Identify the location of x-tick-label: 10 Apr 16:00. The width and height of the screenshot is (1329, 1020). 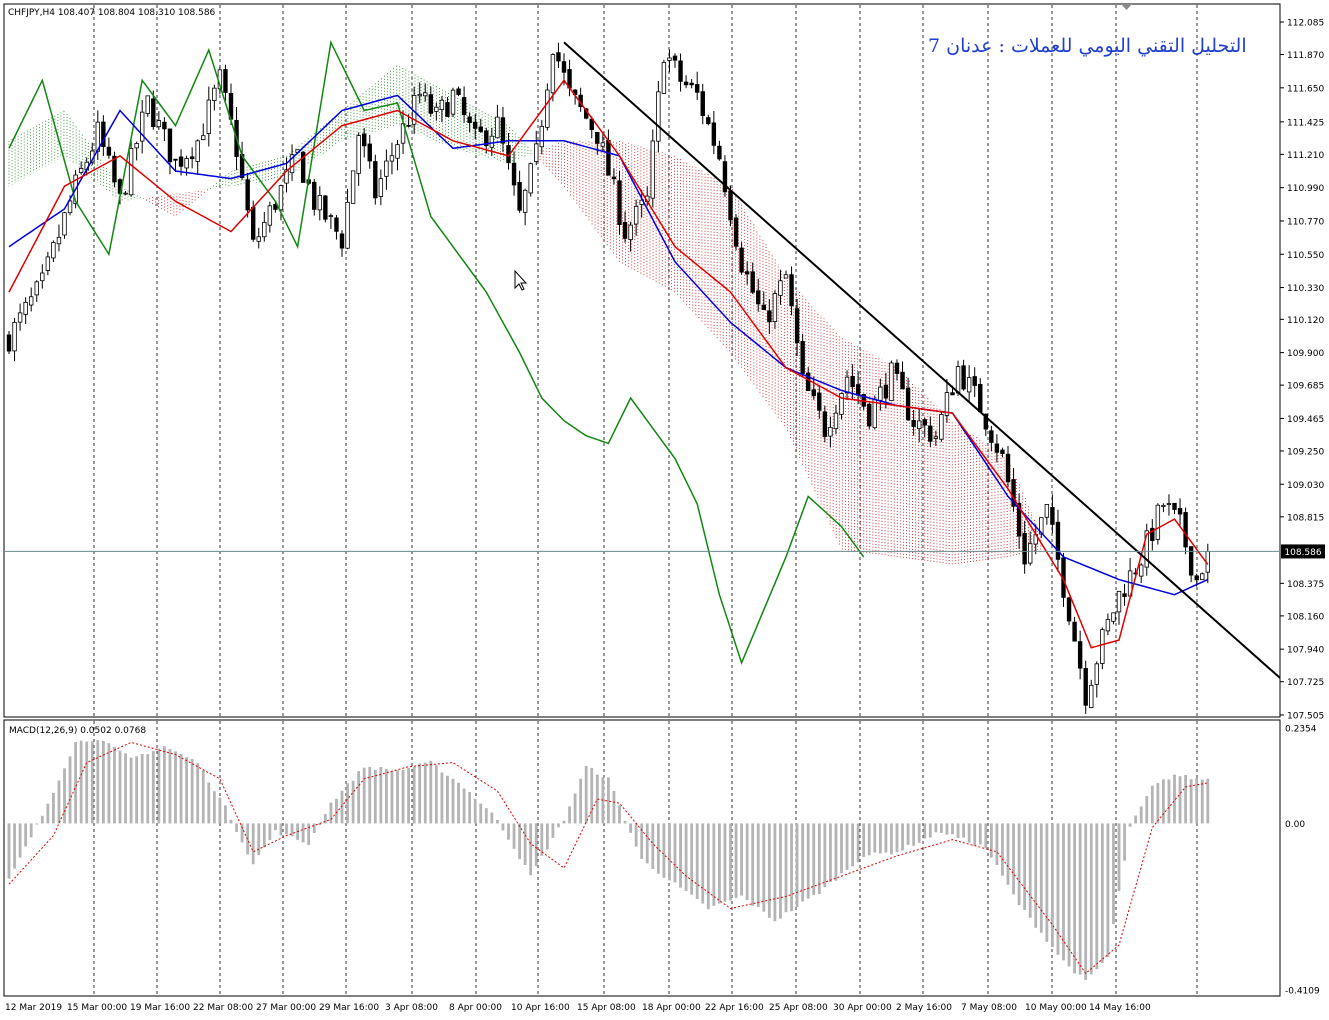
(540, 1008).